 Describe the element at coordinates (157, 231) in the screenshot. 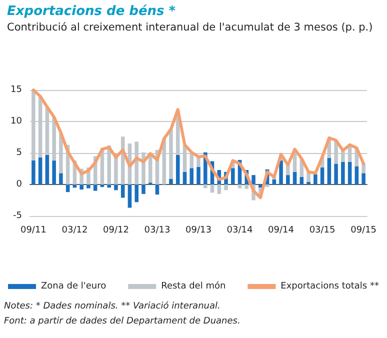

I see `x-tick-label: 03/13` at that location.